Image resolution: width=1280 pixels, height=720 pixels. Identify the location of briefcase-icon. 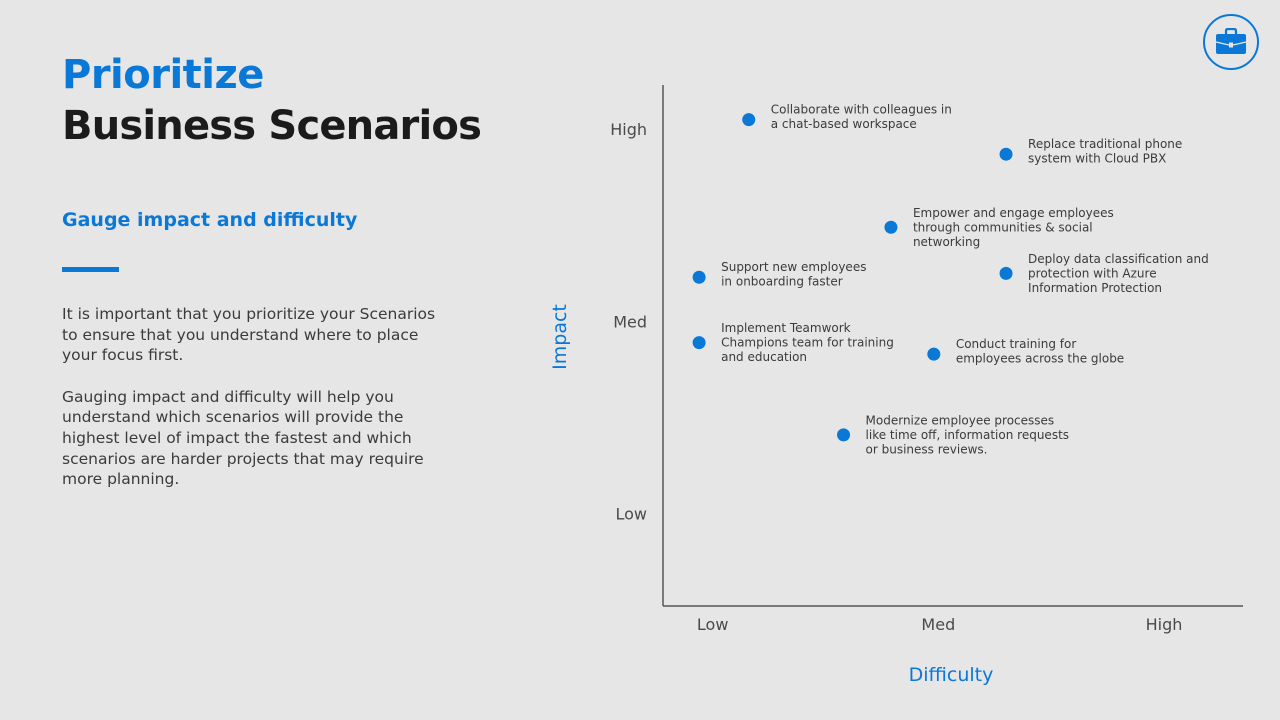
(1231, 41).